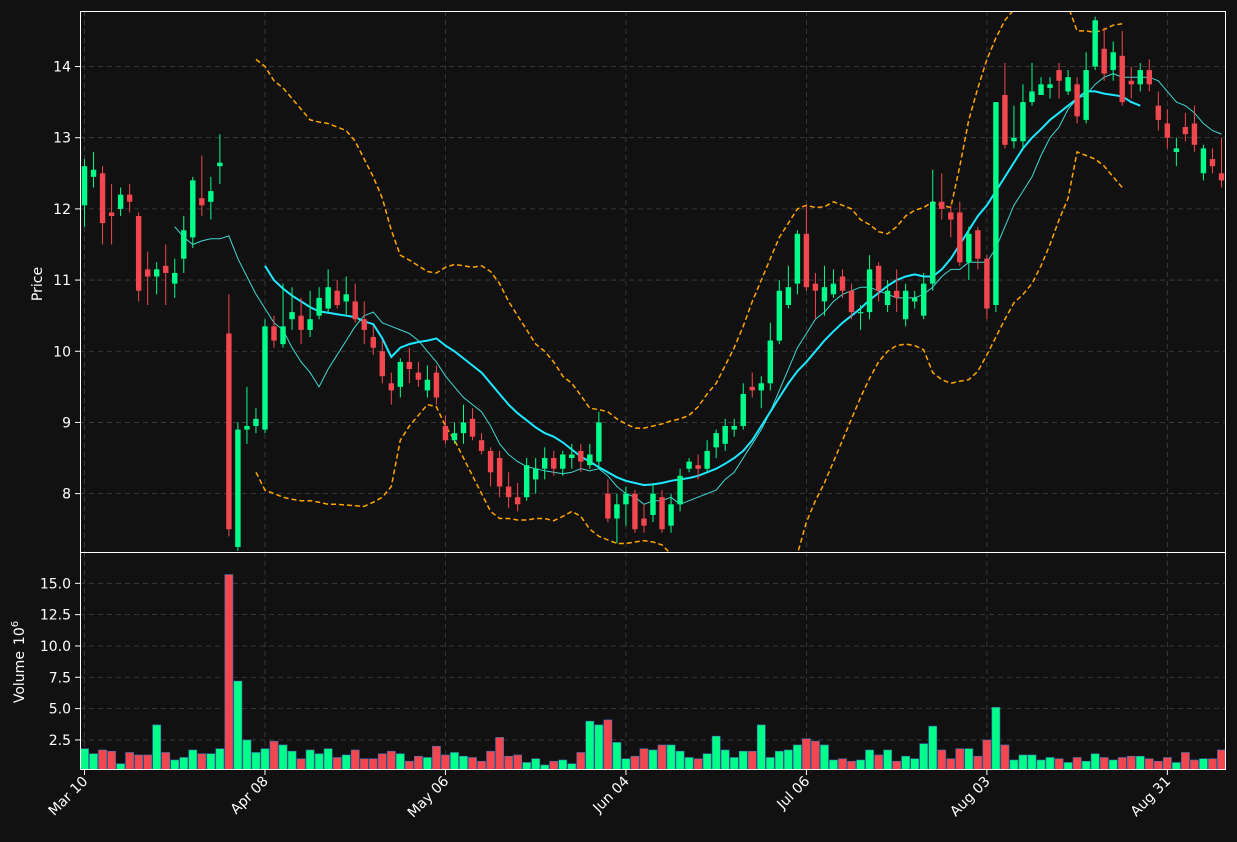  I want to click on volume-tick-label: 2.5, so click(60, 741).